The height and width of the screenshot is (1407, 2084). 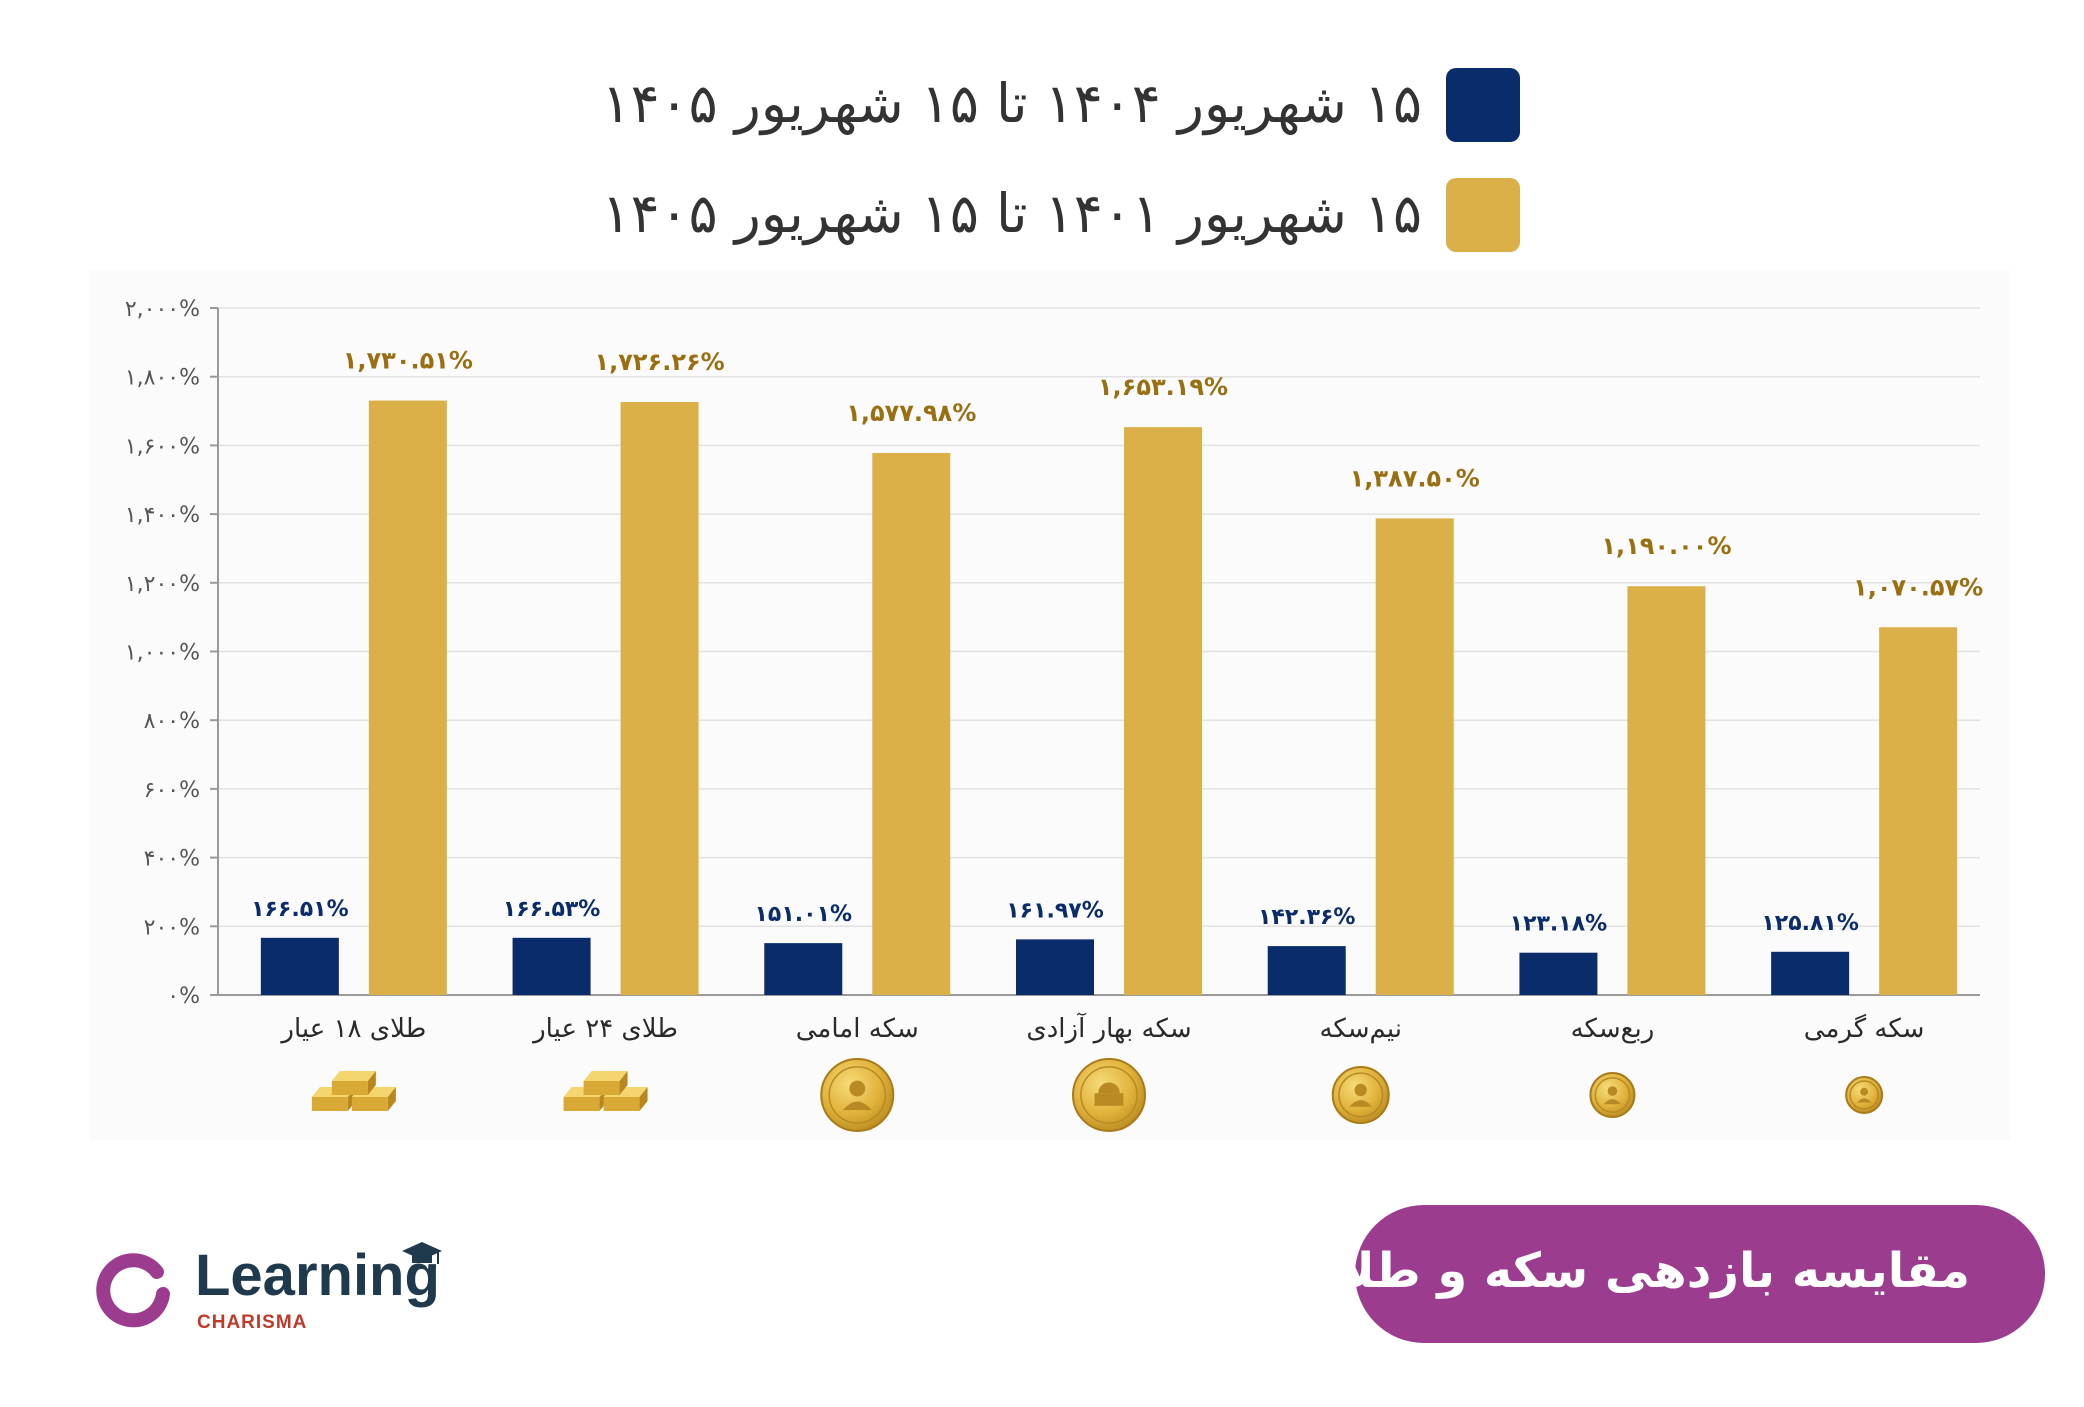 I want to click on x-category-label: سکه بهار آزادی, so click(x=1108, y=1028).